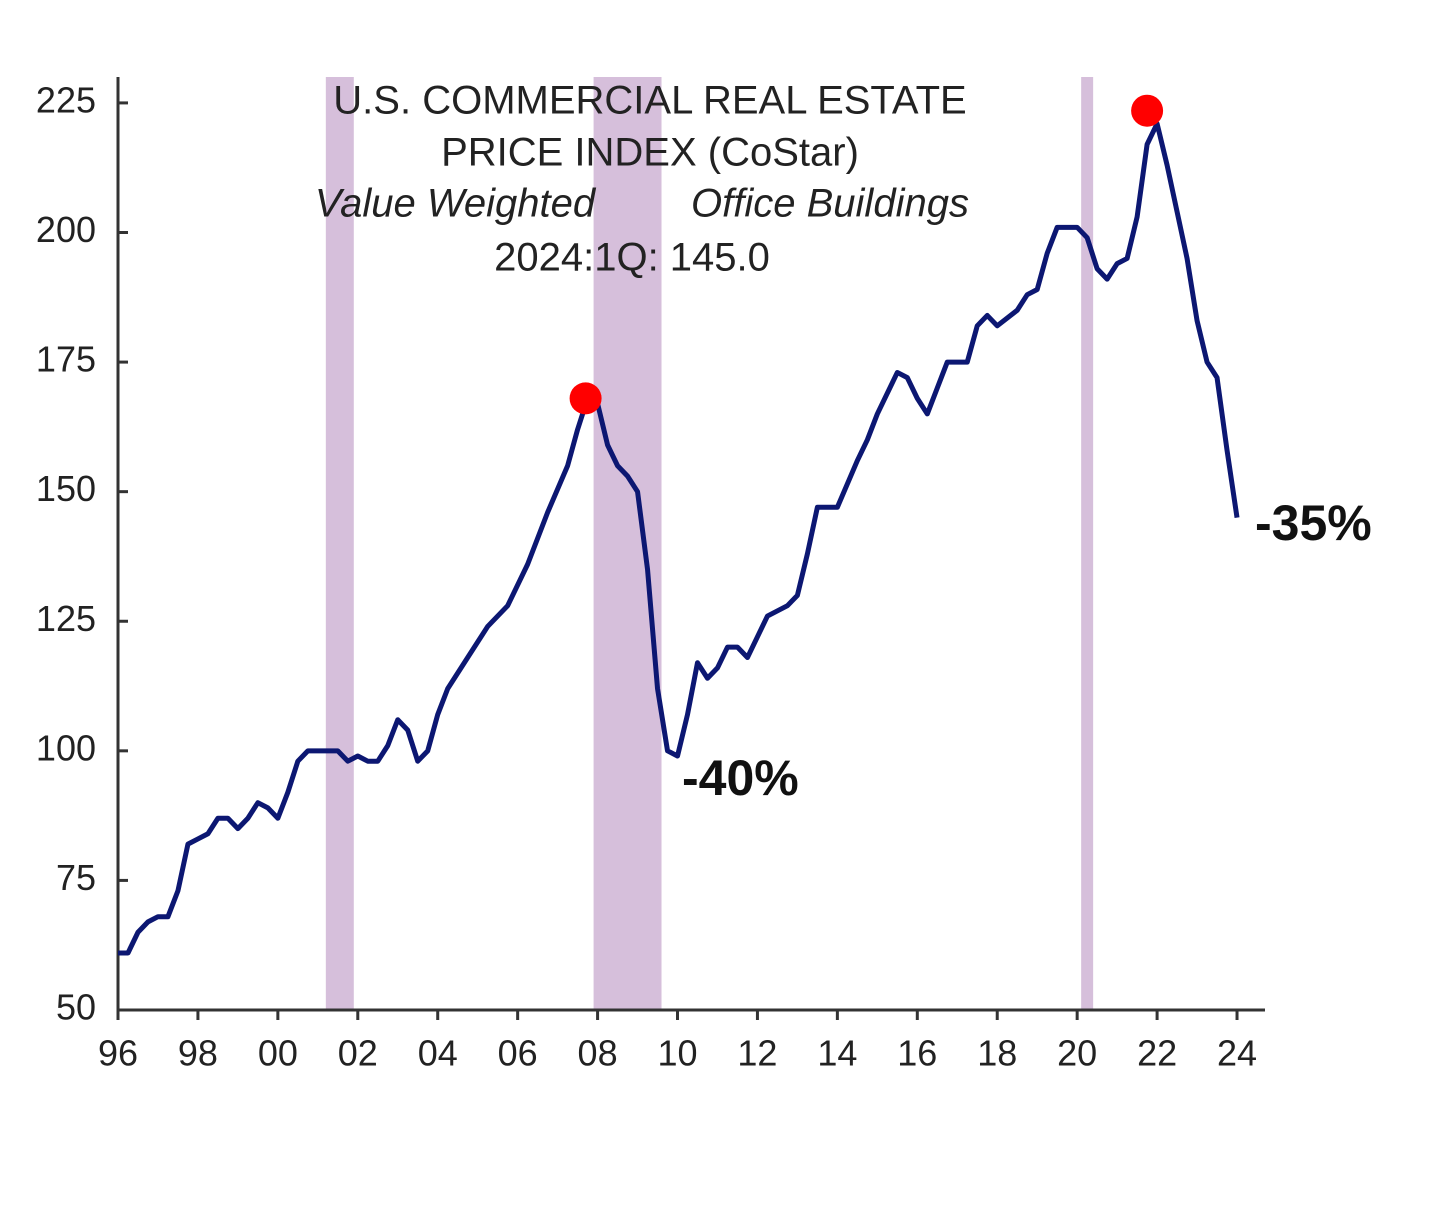  What do you see at coordinates (198, 1053) in the screenshot?
I see `x-tick-label: 98` at bounding box center [198, 1053].